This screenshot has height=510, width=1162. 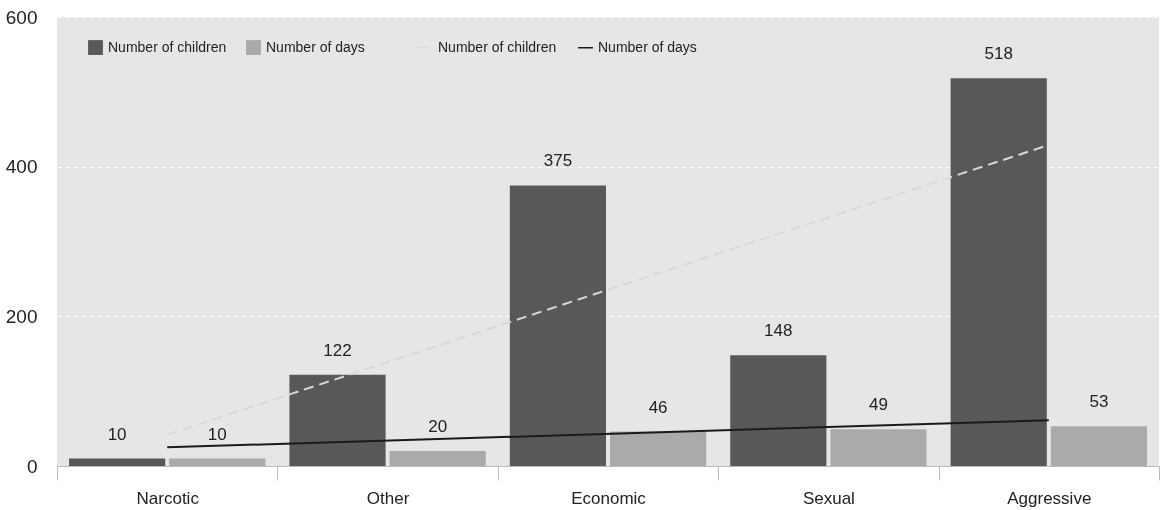 I want to click on y-tick-label: 200, so click(x=21, y=316).